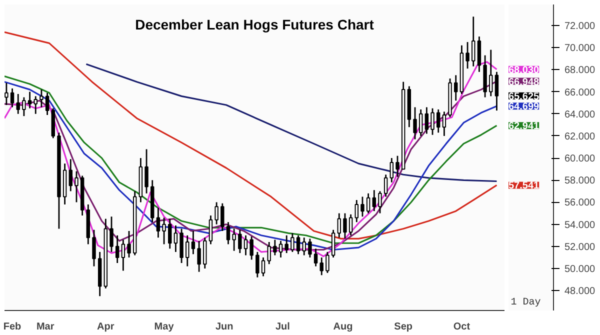 The width and height of the screenshot is (600, 335). I want to click on x-tick-label: Mar, so click(45, 327).